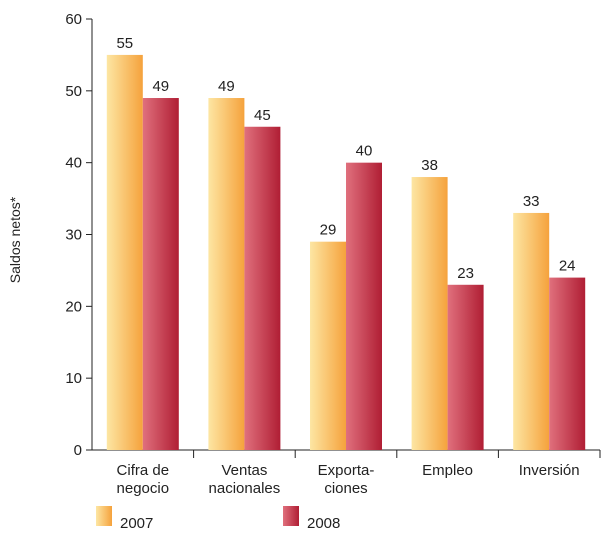 The height and width of the screenshot is (556, 609). I want to click on x-category-label: Inversión, so click(549, 470).